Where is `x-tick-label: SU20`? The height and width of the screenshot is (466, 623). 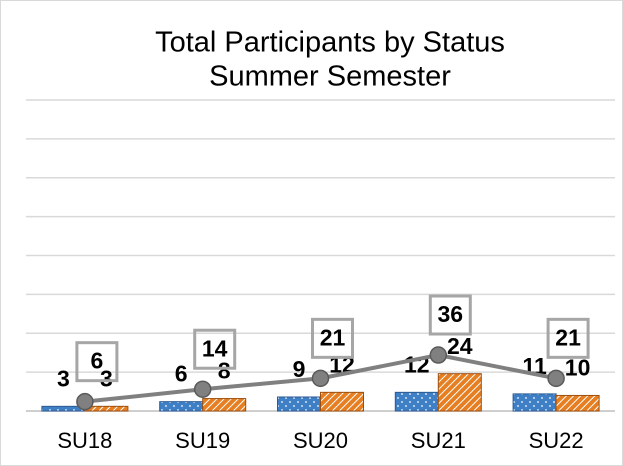
x-tick-label: SU20 is located at coordinates (320, 440).